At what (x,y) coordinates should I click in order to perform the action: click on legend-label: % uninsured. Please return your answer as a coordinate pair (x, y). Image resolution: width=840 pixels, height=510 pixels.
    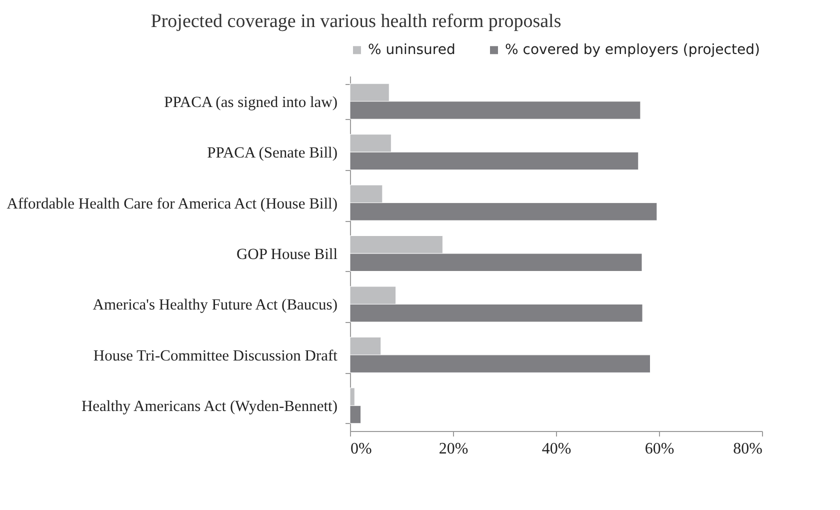
    Looking at the image, I should click on (412, 50).